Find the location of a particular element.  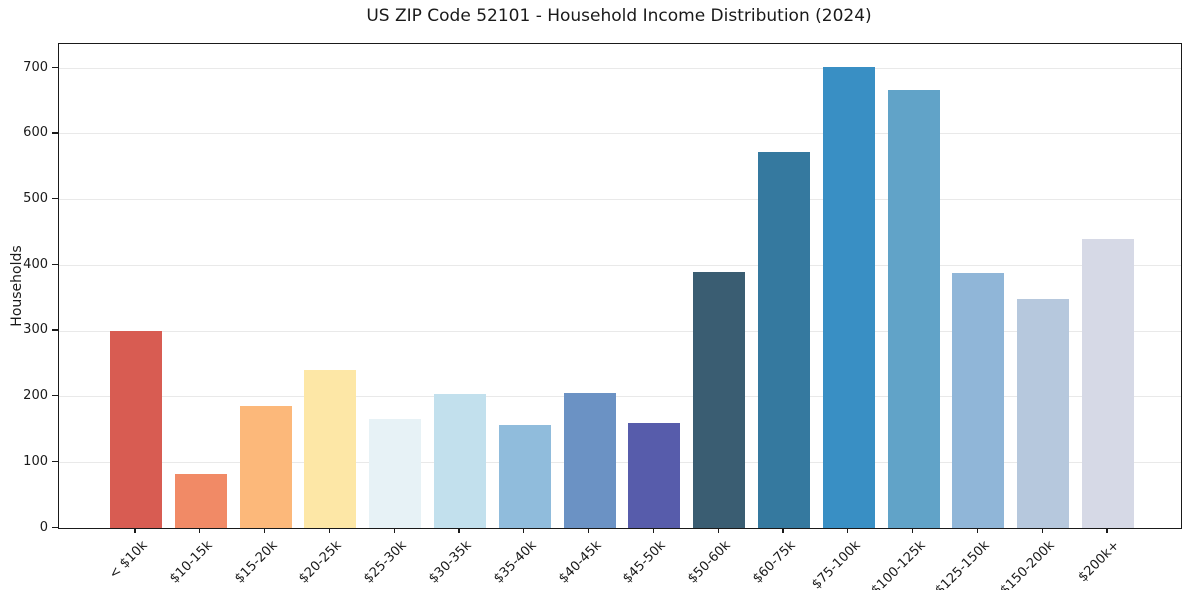

y-tick-label-400: 400 is located at coordinates (35, 264).